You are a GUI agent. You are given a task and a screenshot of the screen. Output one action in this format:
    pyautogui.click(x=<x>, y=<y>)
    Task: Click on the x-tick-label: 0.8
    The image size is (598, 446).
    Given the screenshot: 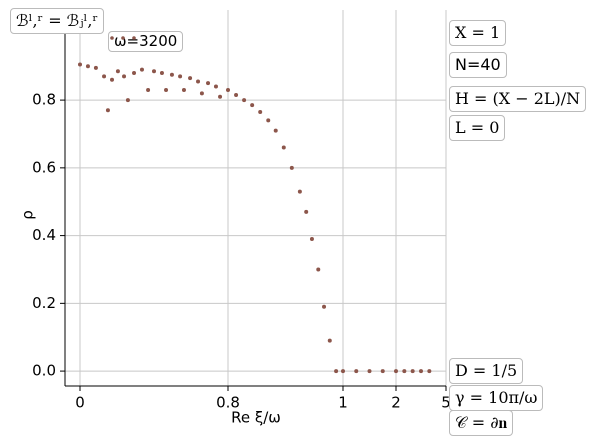 What is the action you would take?
    pyautogui.click(x=228, y=403)
    